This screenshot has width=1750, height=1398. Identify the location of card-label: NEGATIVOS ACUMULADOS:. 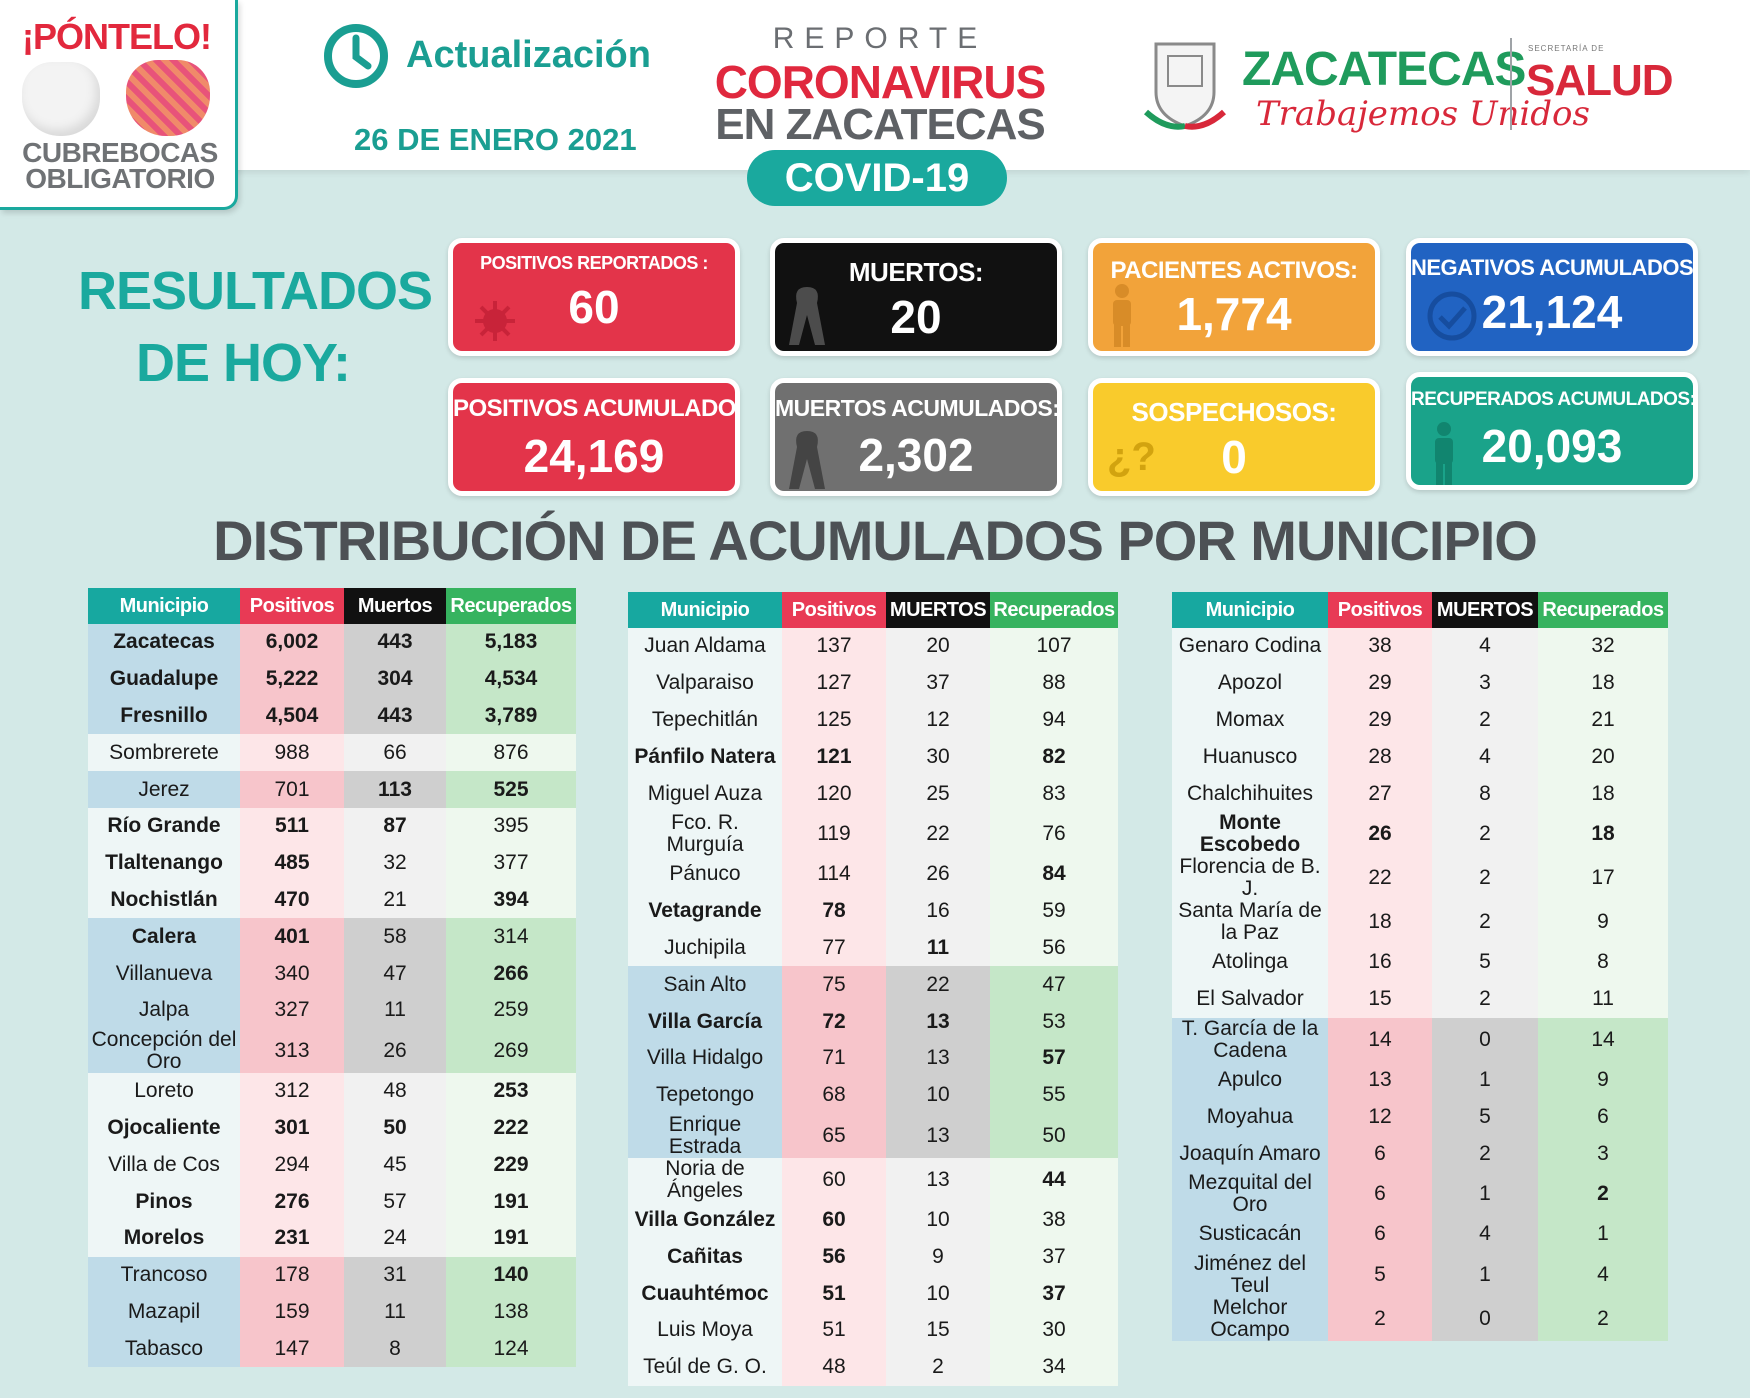
(1554, 267).